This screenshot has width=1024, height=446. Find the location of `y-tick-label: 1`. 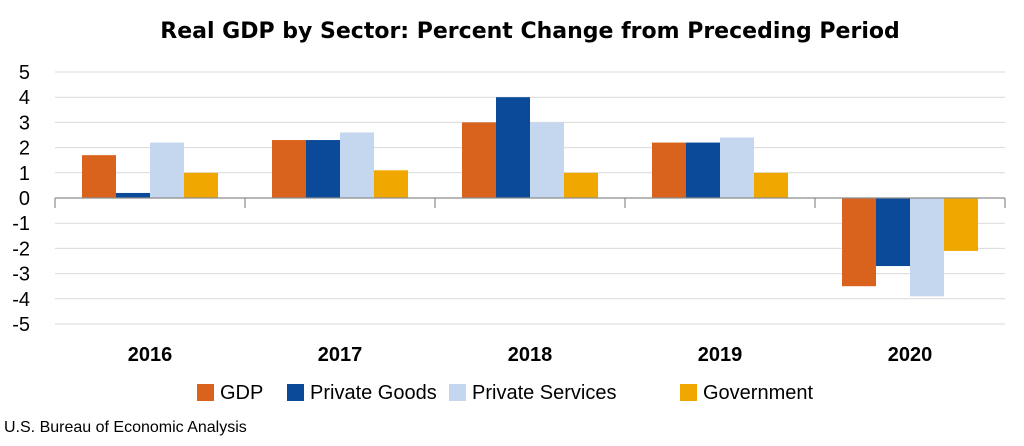

y-tick-label: 1 is located at coordinates (24, 174).